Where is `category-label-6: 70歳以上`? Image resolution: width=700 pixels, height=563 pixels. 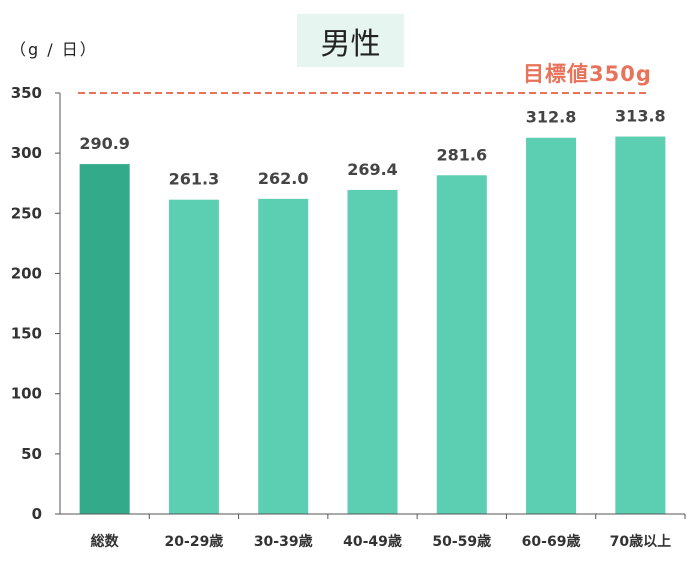
category-label-6: 70歳以上 is located at coordinates (640, 541).